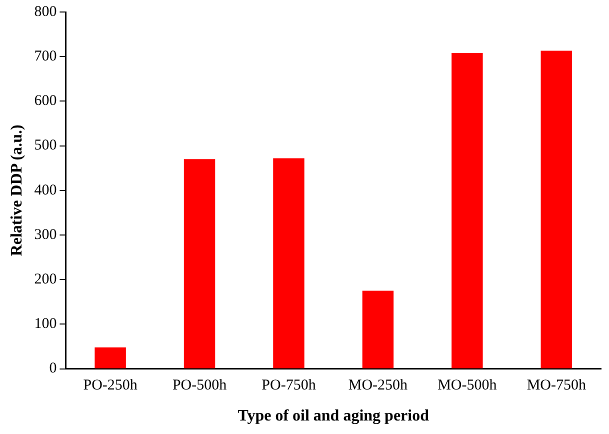  Describe the element at coordinates (45, 324) in the screenshot. I see `y-tick-label: 100` at that location.